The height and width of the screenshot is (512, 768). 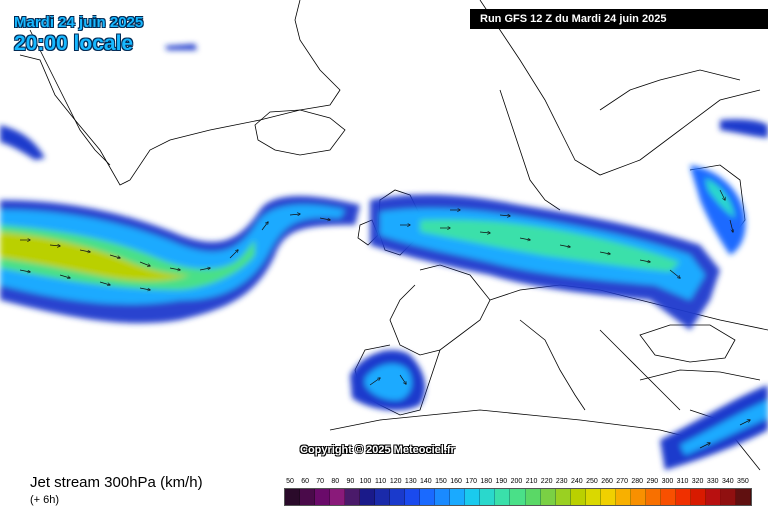 What do you see at coordinates (22, 142) in the screenshot?
I see `arctic-jet-west` at bounding box center [22, 142].